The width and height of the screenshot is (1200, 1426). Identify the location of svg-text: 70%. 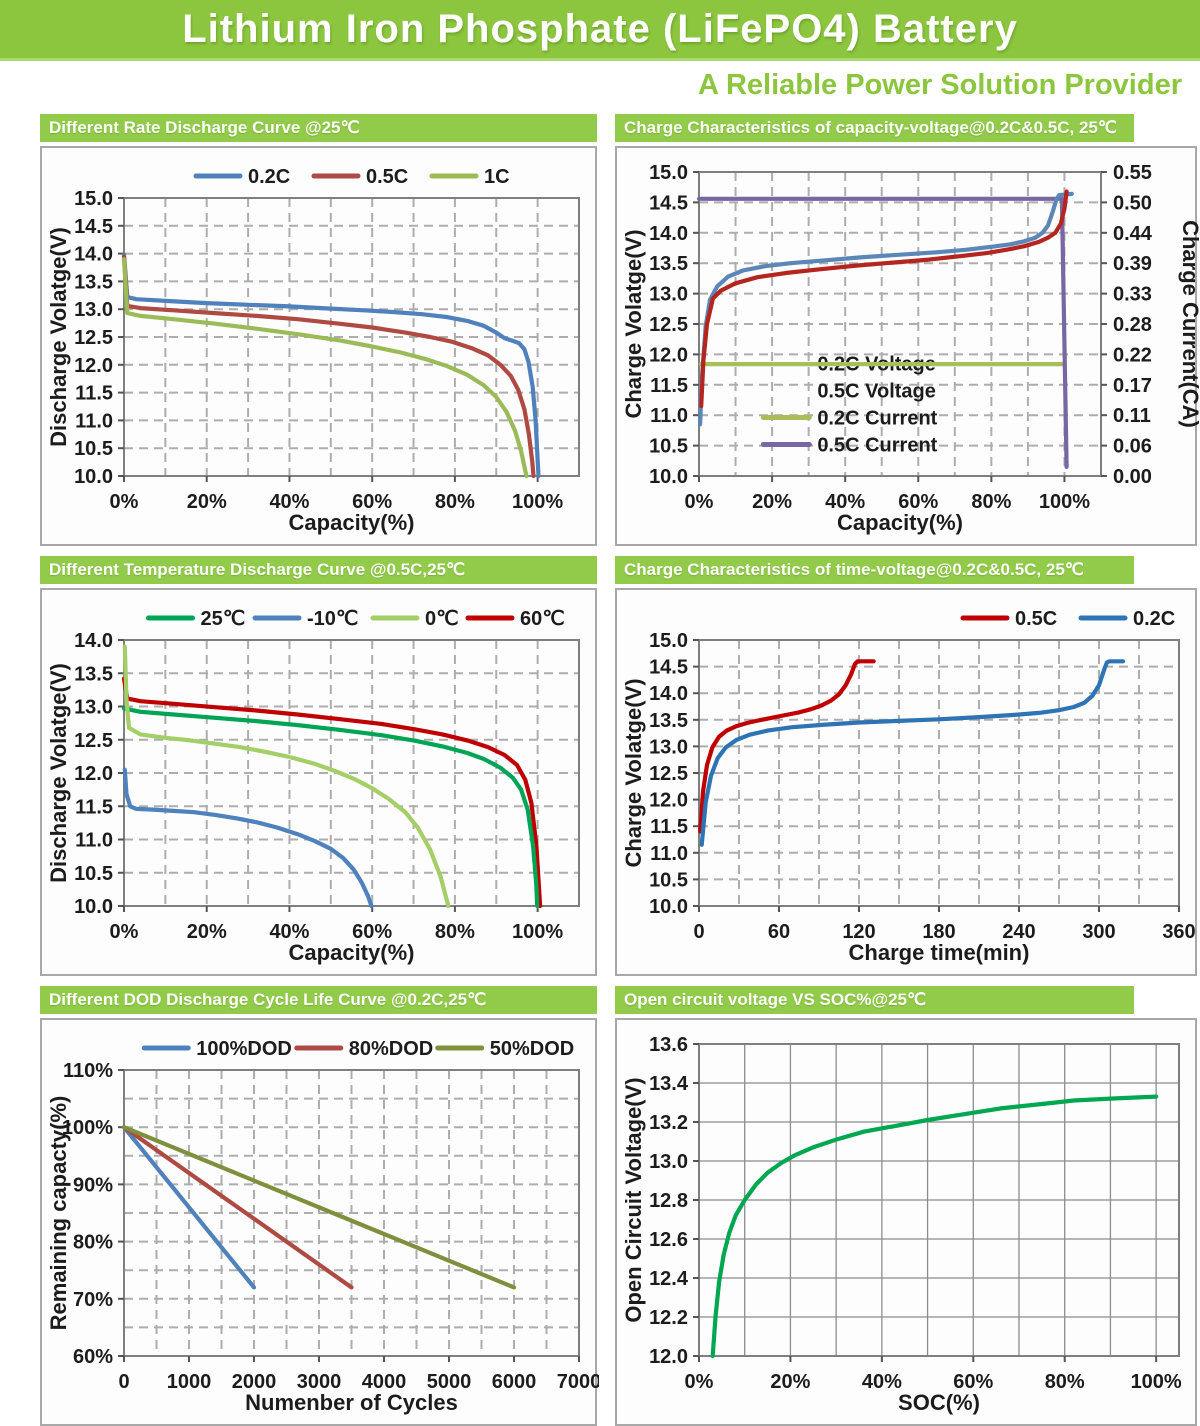
(93, 1300).